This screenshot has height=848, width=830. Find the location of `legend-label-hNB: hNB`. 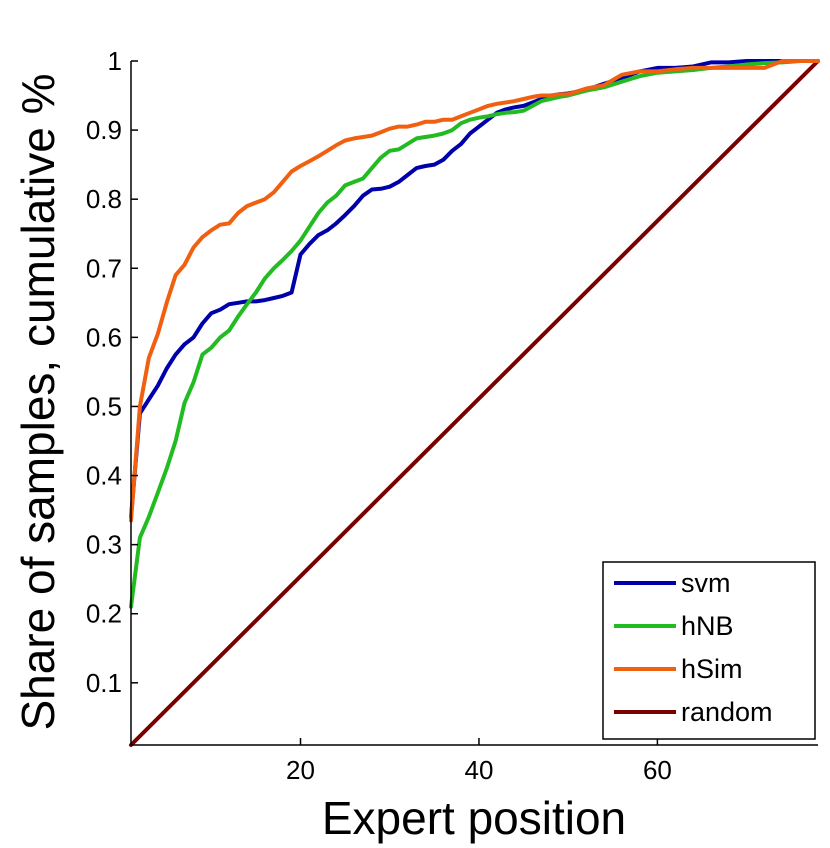

legend-label-hNB: hNB is located at coordinates (707, 626).